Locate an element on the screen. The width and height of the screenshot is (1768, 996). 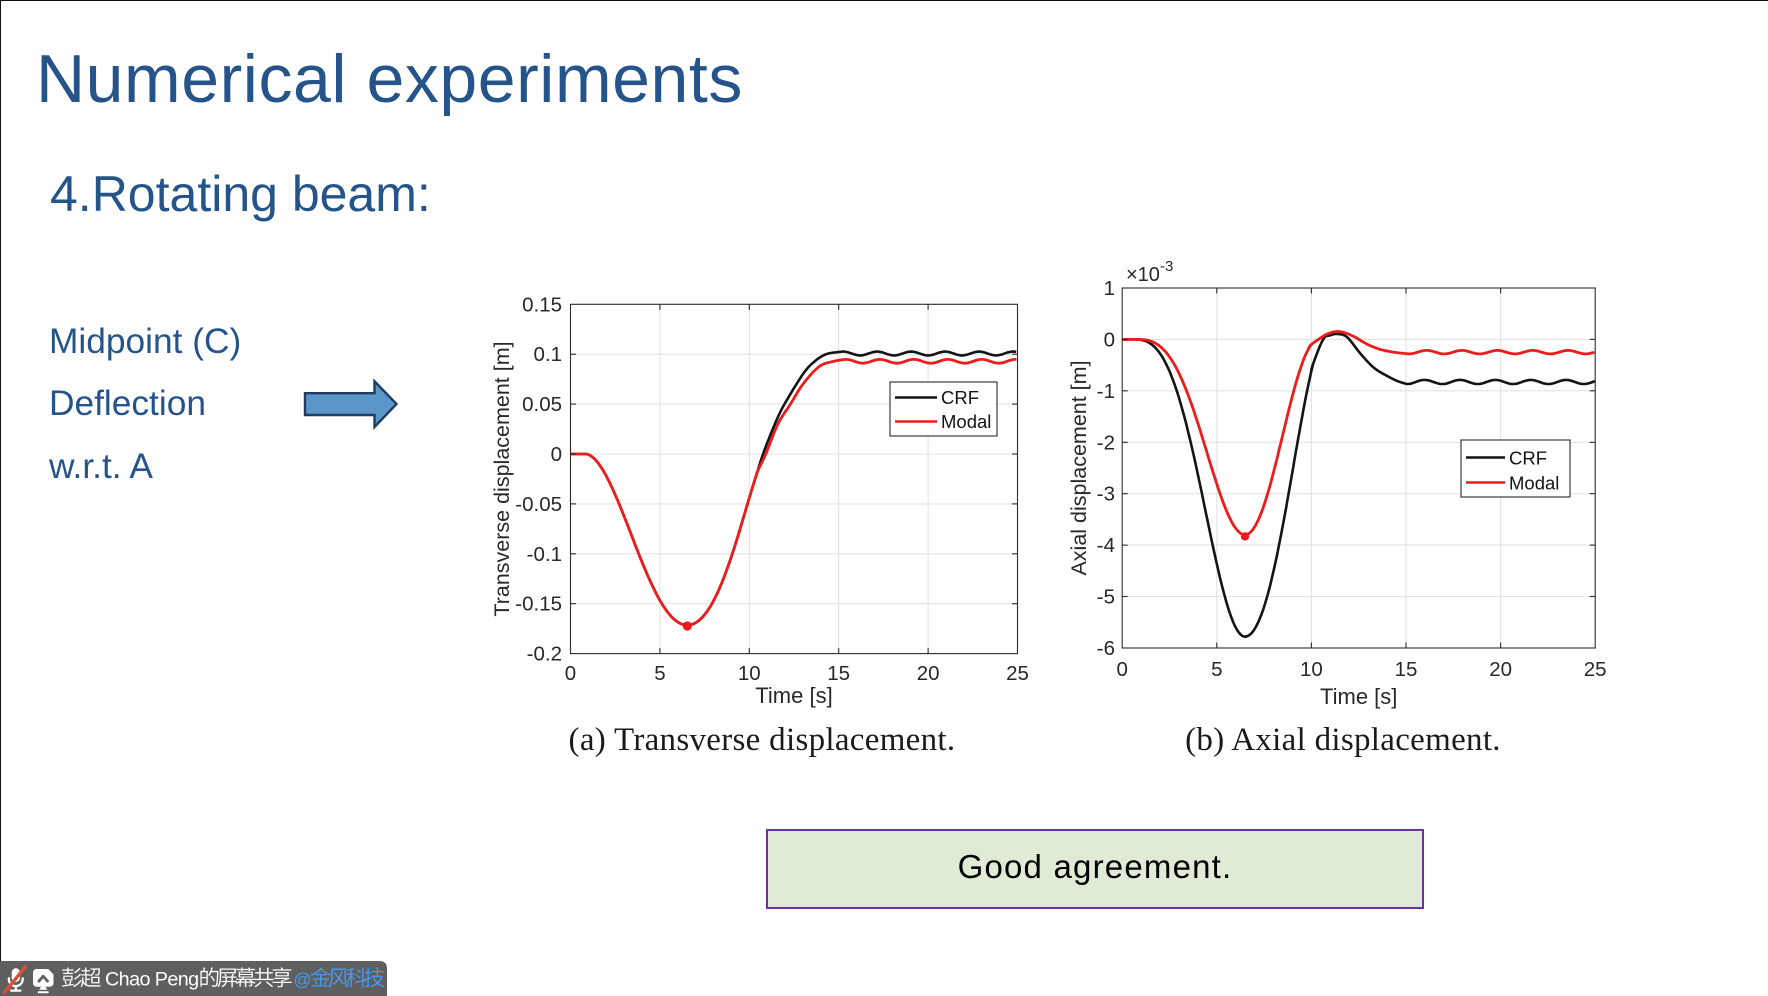
svg-text: 0.05 is located at coordinates (542, 404).